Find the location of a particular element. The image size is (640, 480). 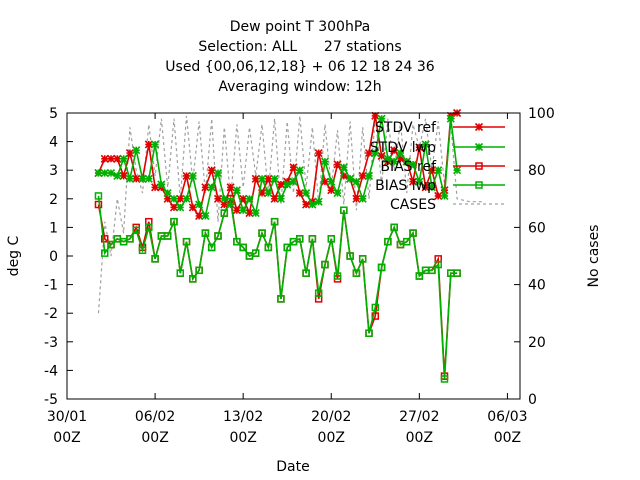

title-line-4: Averaging window: 12h is located at coordinates (299, 87).